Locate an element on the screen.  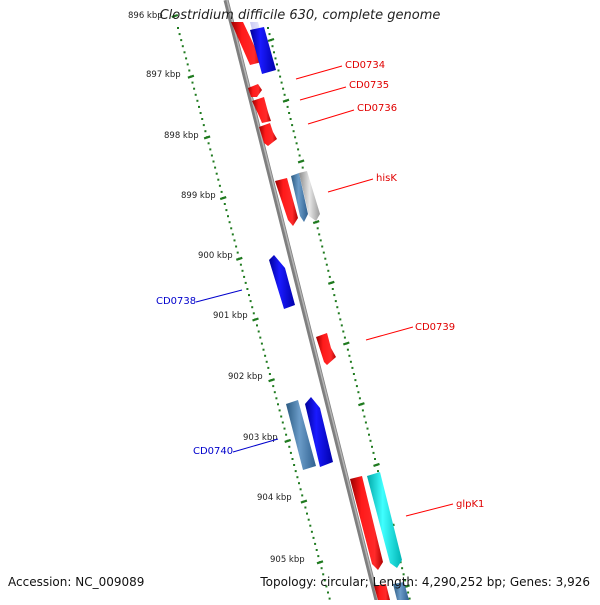
gene-label-cd0735: CD0735 is located at coordinates (369, 85).